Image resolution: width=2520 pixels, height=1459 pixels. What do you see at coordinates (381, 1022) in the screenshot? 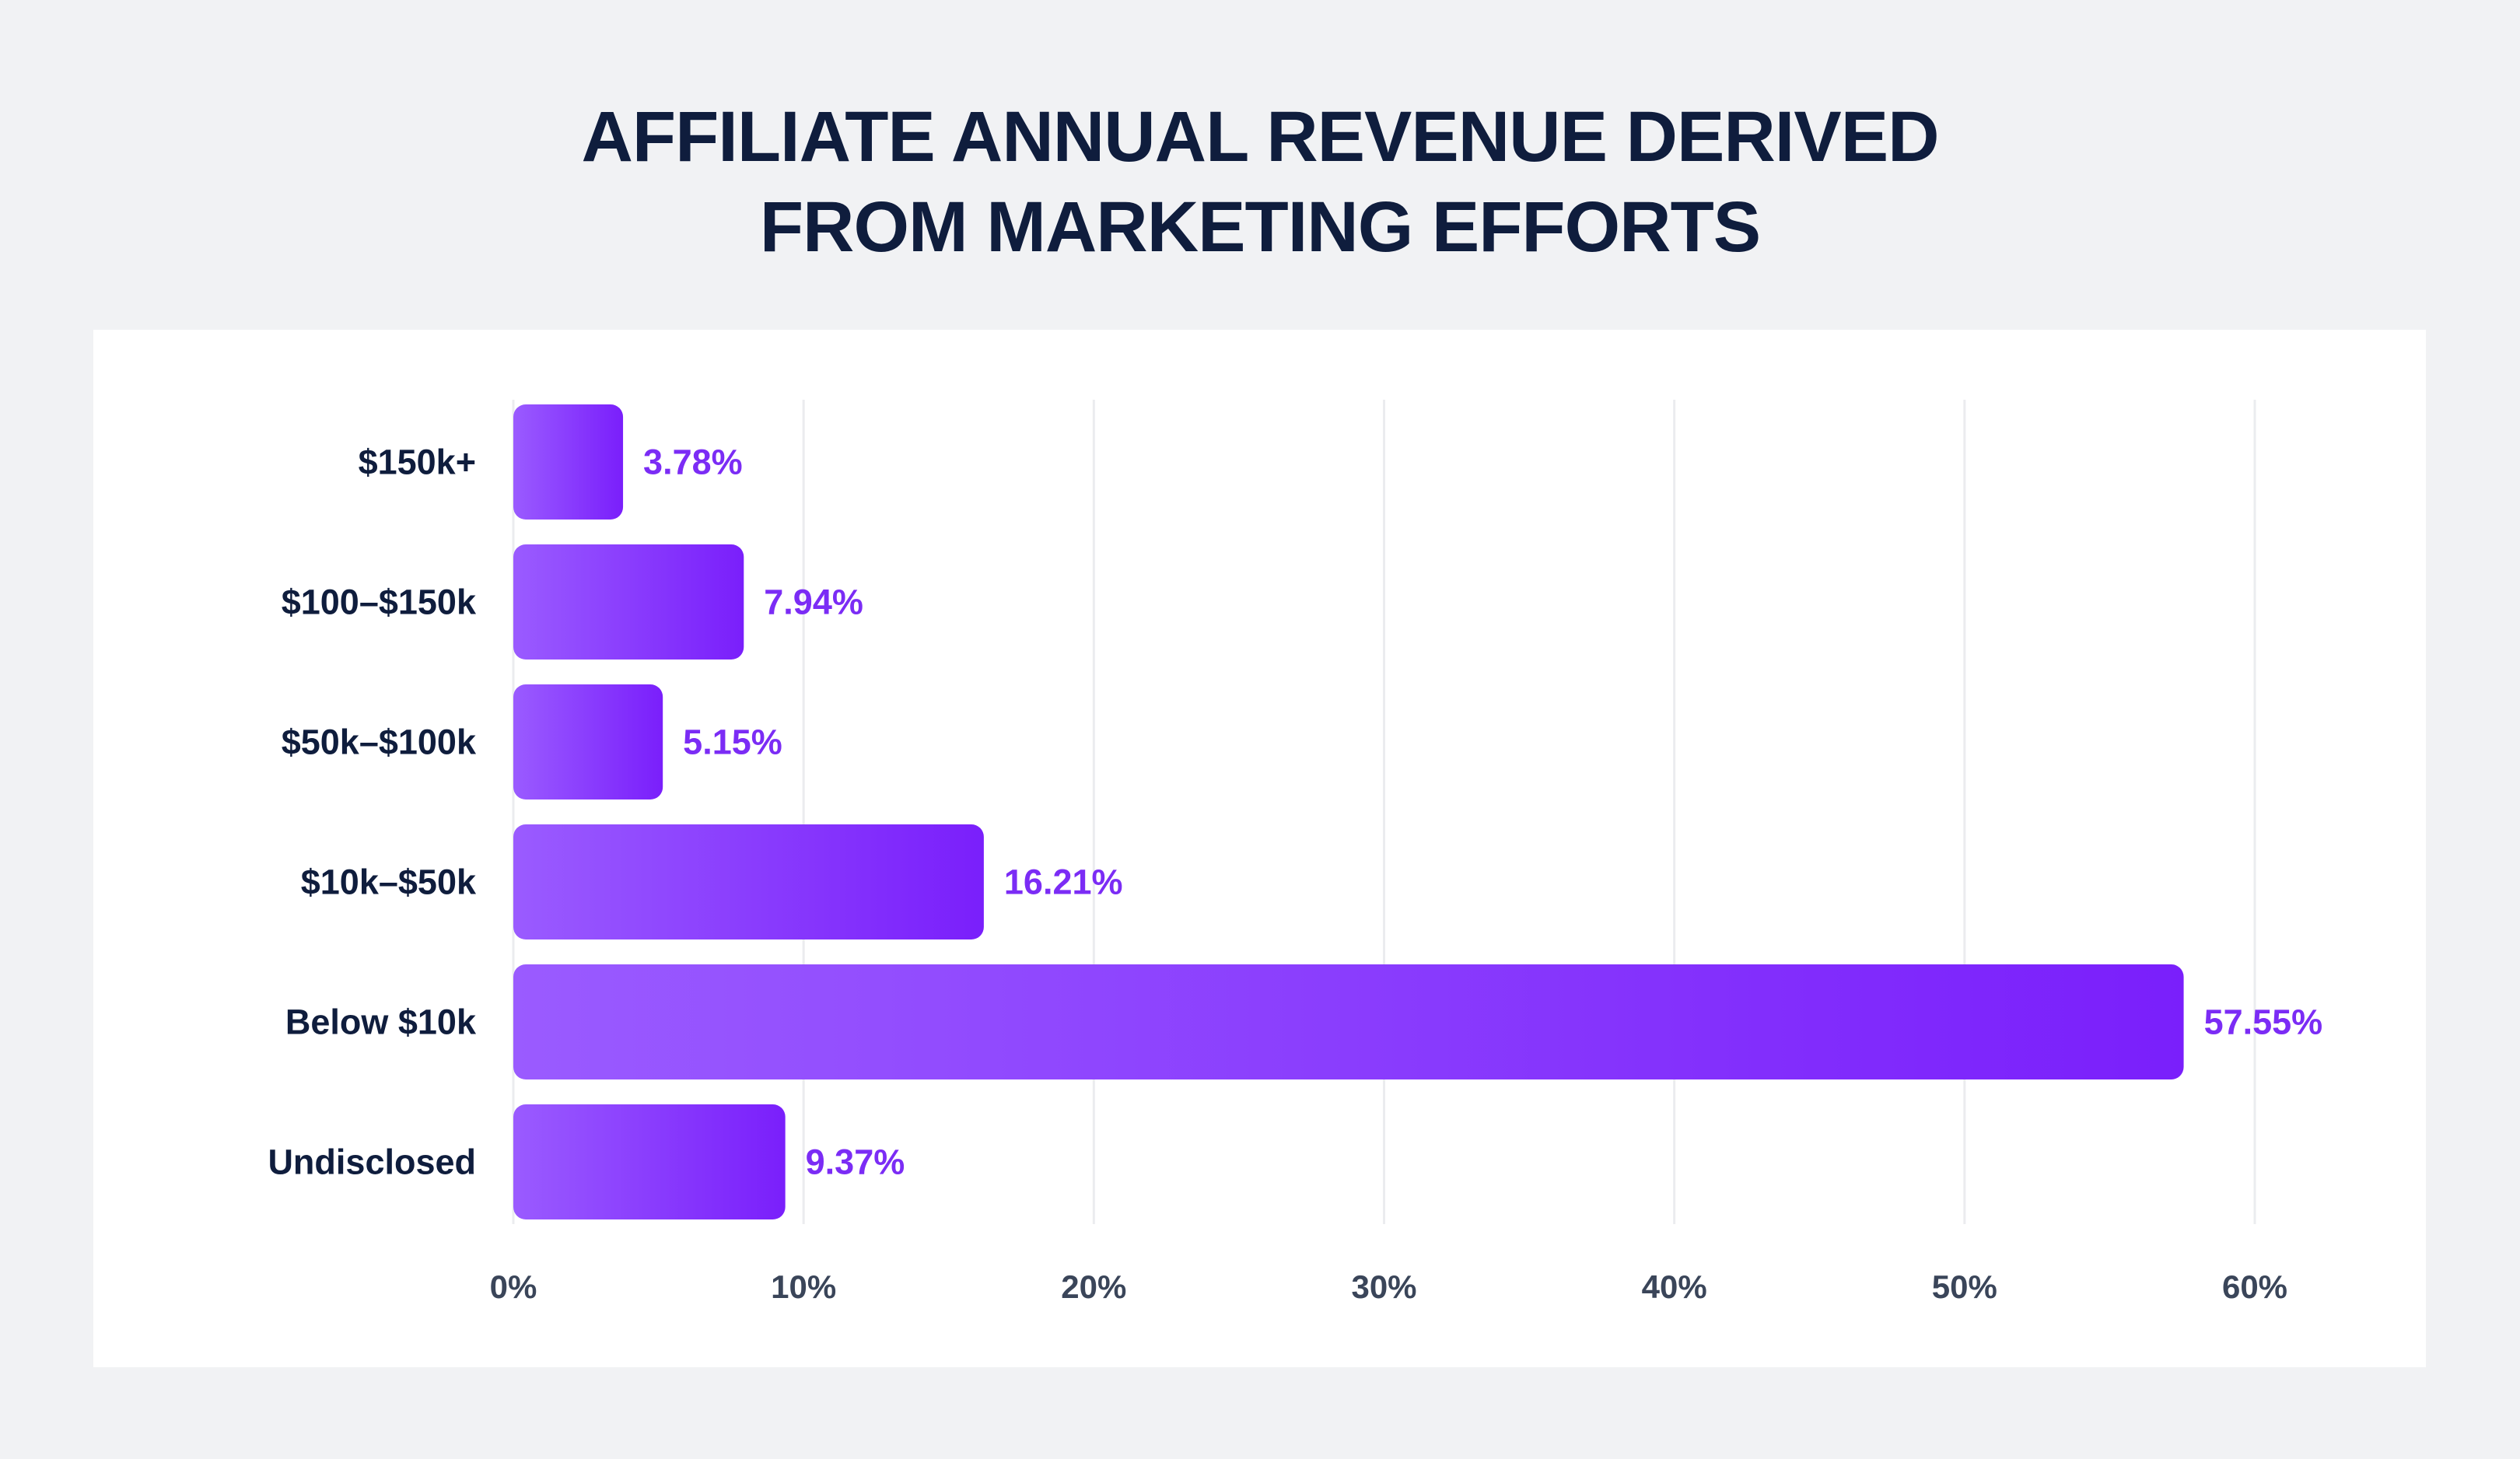
I see `category-label: Below $10k` at bounding box center [381, 1022].